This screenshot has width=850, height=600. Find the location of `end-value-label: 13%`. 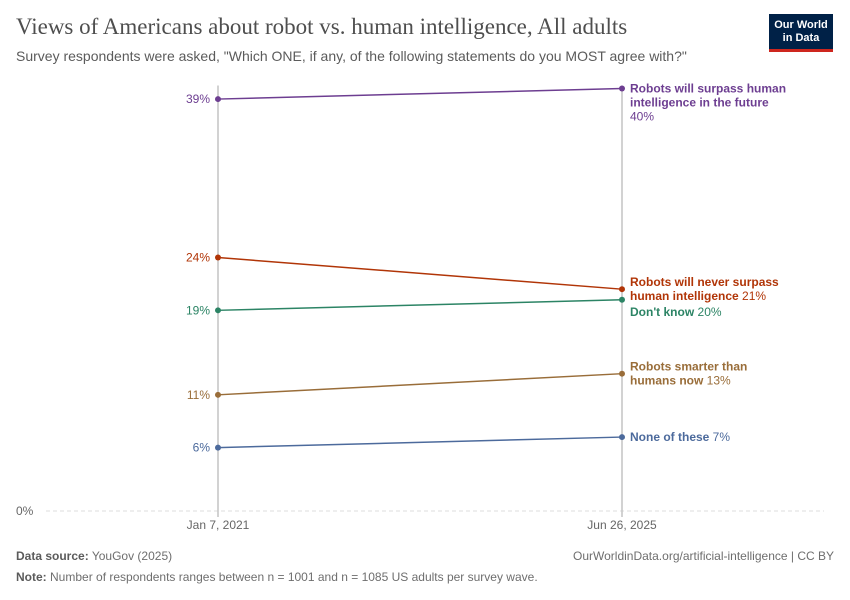

end-value-label: 13% is located at coordinates (717, 381).